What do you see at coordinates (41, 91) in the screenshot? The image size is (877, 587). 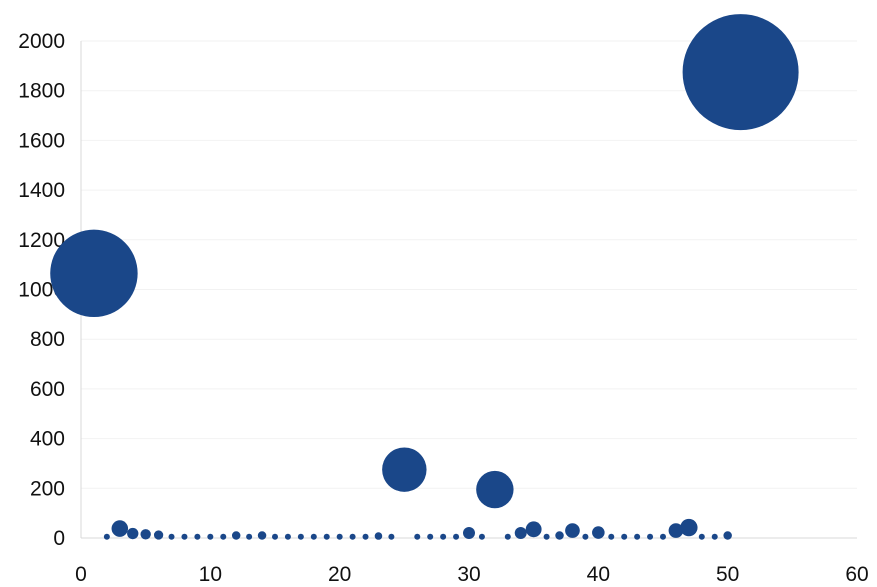 I see `y-tick-label-9: 1800` at bounding box center [41, 91].